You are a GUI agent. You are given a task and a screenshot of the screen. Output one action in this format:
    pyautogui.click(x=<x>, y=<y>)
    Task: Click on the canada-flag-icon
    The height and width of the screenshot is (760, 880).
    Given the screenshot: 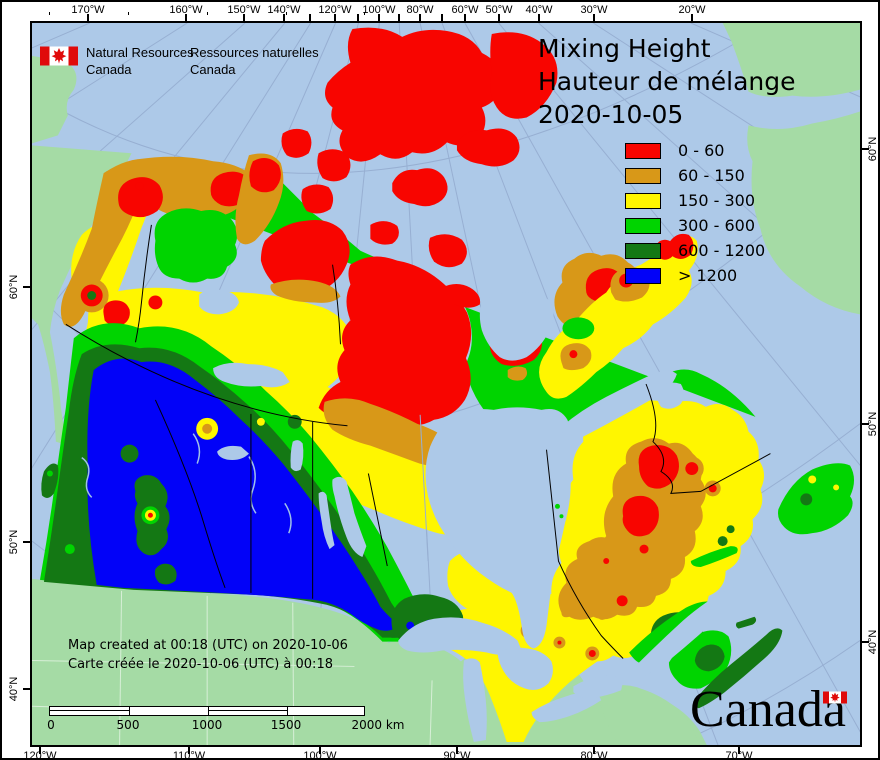 What is the action you would take?
    pyautogui.click(x=59, y=56)
    